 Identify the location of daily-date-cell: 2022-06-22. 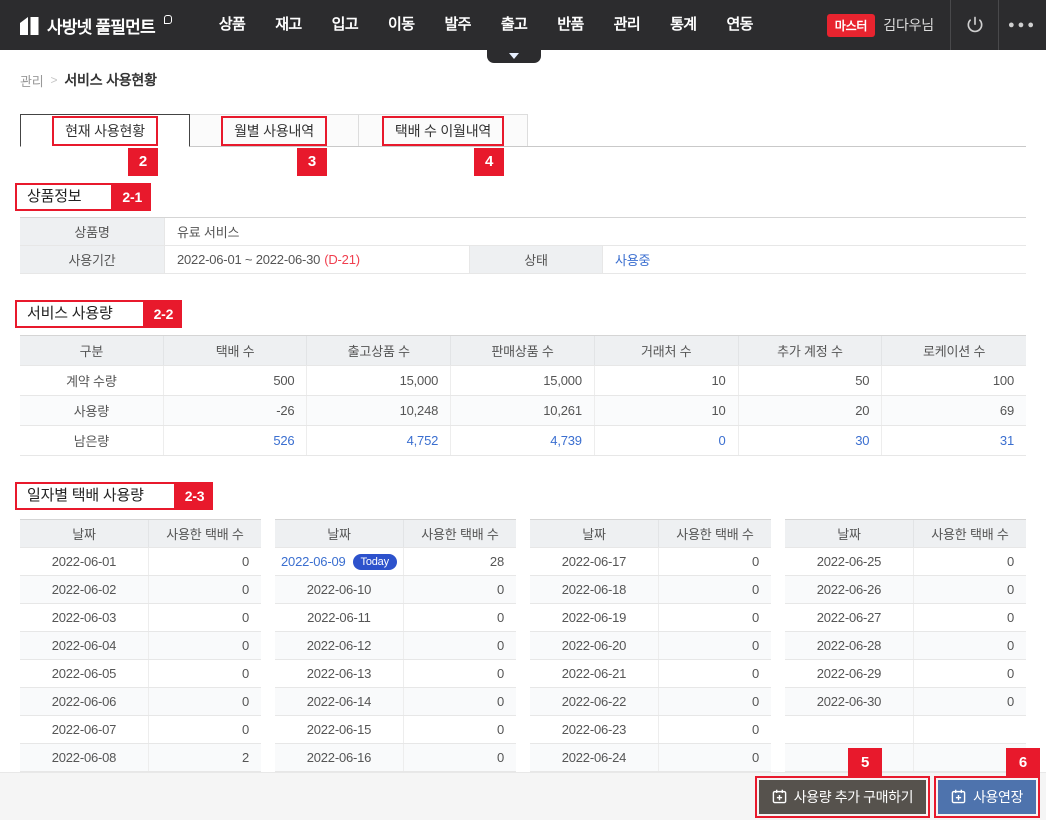
(594, 701).